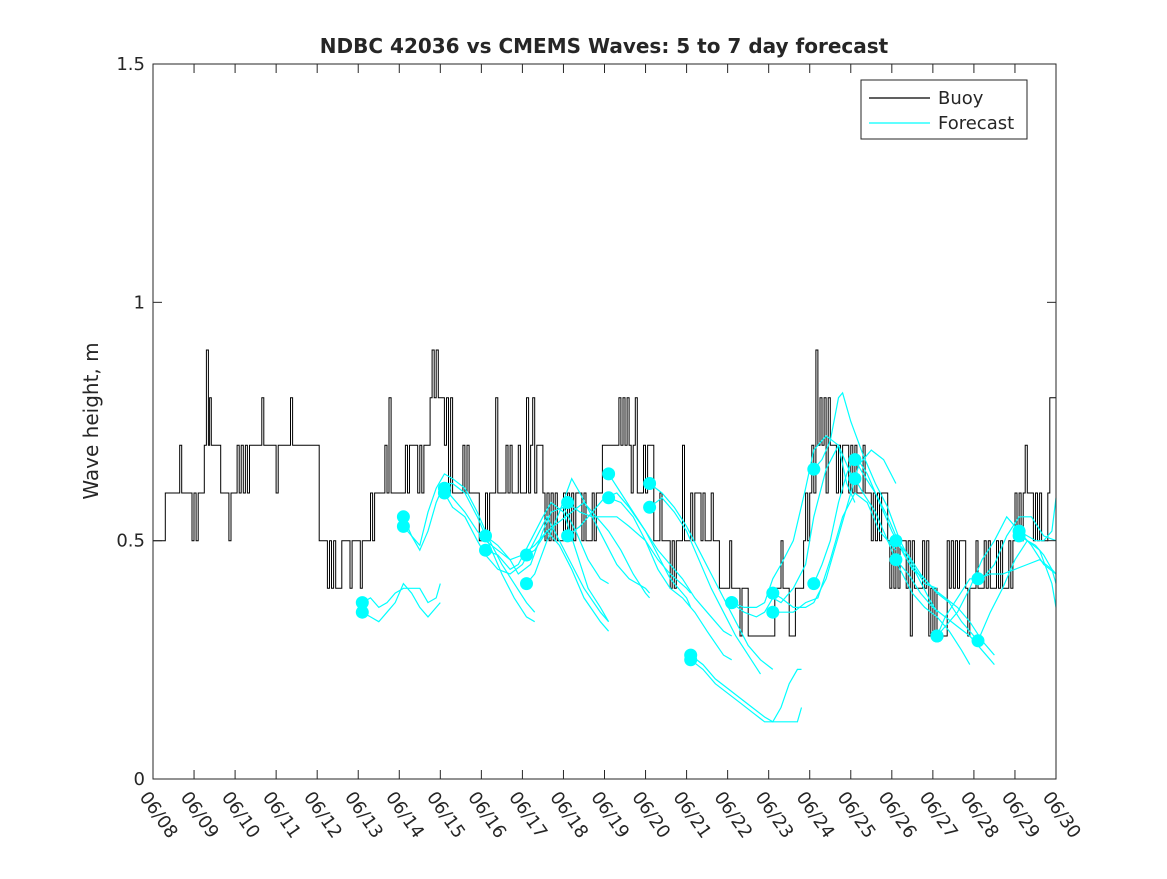  I want to click on x-tick-label: 06/30, so click(1061, 815).